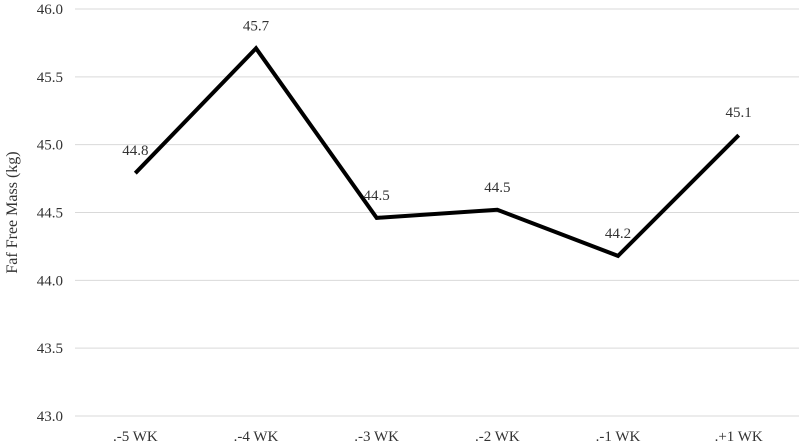  I want to click on x-tick-label: .-4 WK, so click(256, 437).